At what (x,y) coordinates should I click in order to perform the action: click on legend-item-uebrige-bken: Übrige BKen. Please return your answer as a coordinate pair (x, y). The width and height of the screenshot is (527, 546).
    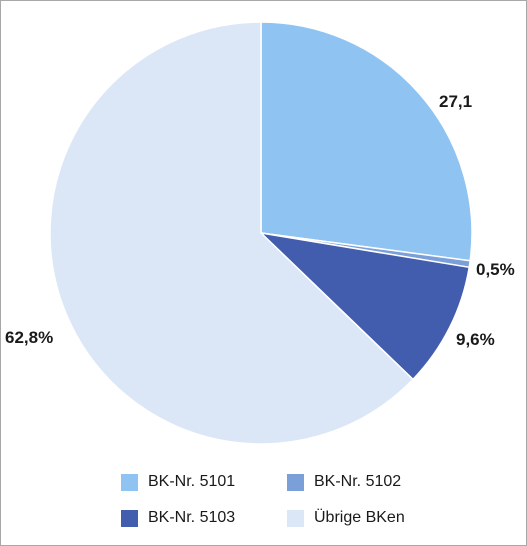
    Looking at the image, I should click on (362, 518).